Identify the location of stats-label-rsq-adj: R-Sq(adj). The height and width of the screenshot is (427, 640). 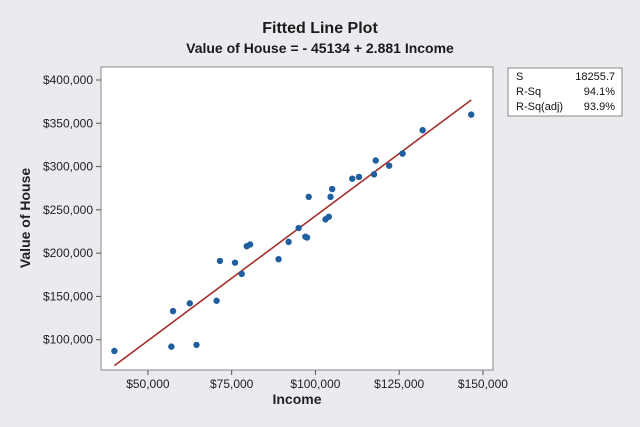
(539, 107).